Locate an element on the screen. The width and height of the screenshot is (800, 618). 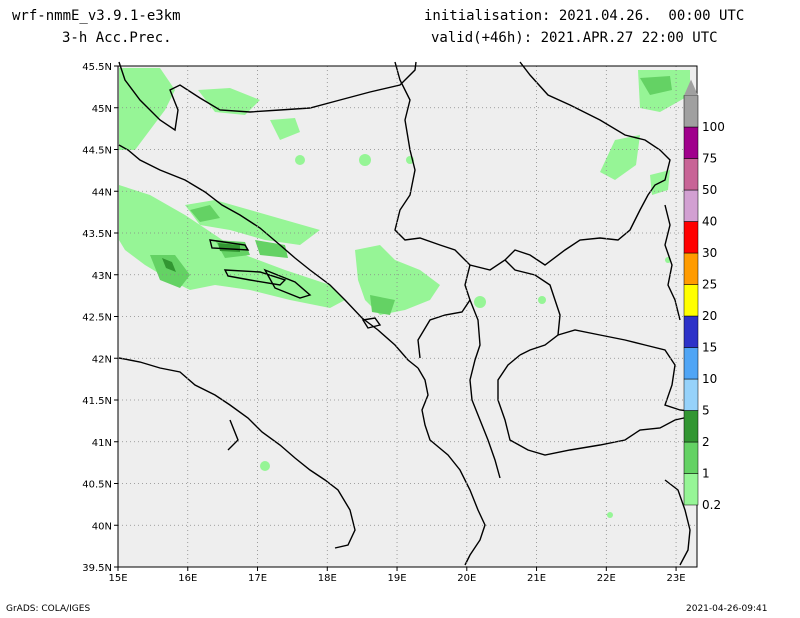
lat-tick-label: 43.5N is located at coordinates (97, 234).